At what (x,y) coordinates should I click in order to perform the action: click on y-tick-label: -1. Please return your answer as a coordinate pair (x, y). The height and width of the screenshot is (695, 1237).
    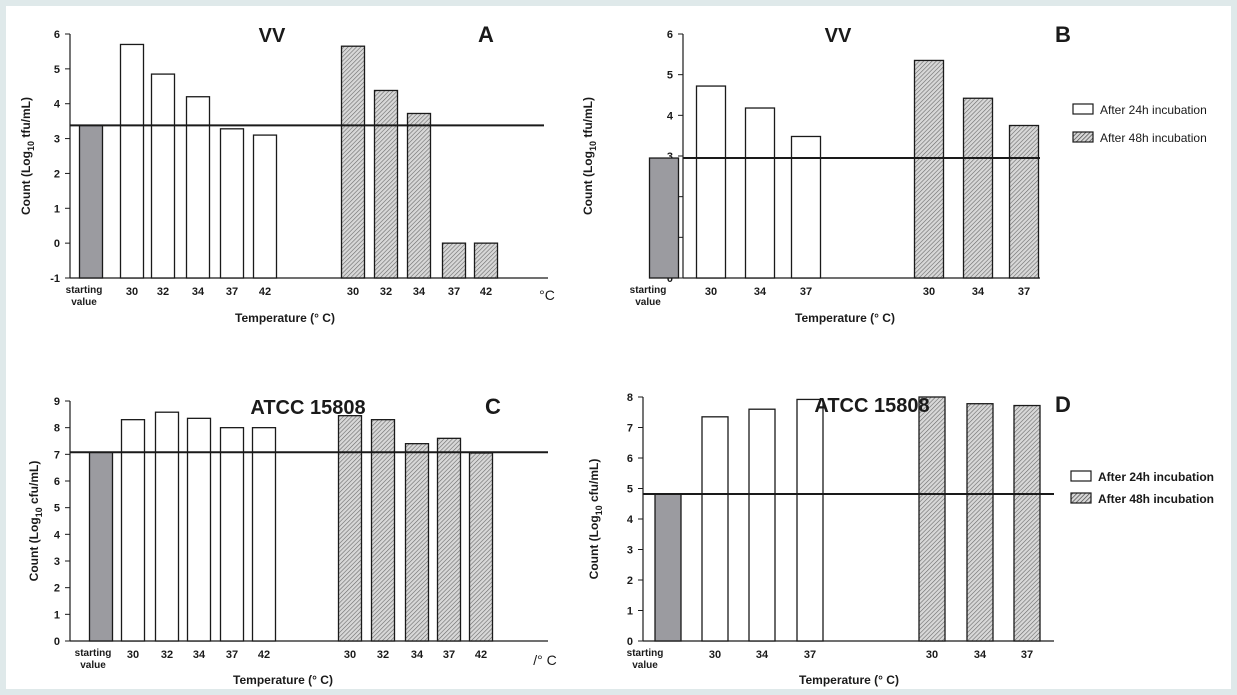
    Looking at the image, I should click on (55, 279).